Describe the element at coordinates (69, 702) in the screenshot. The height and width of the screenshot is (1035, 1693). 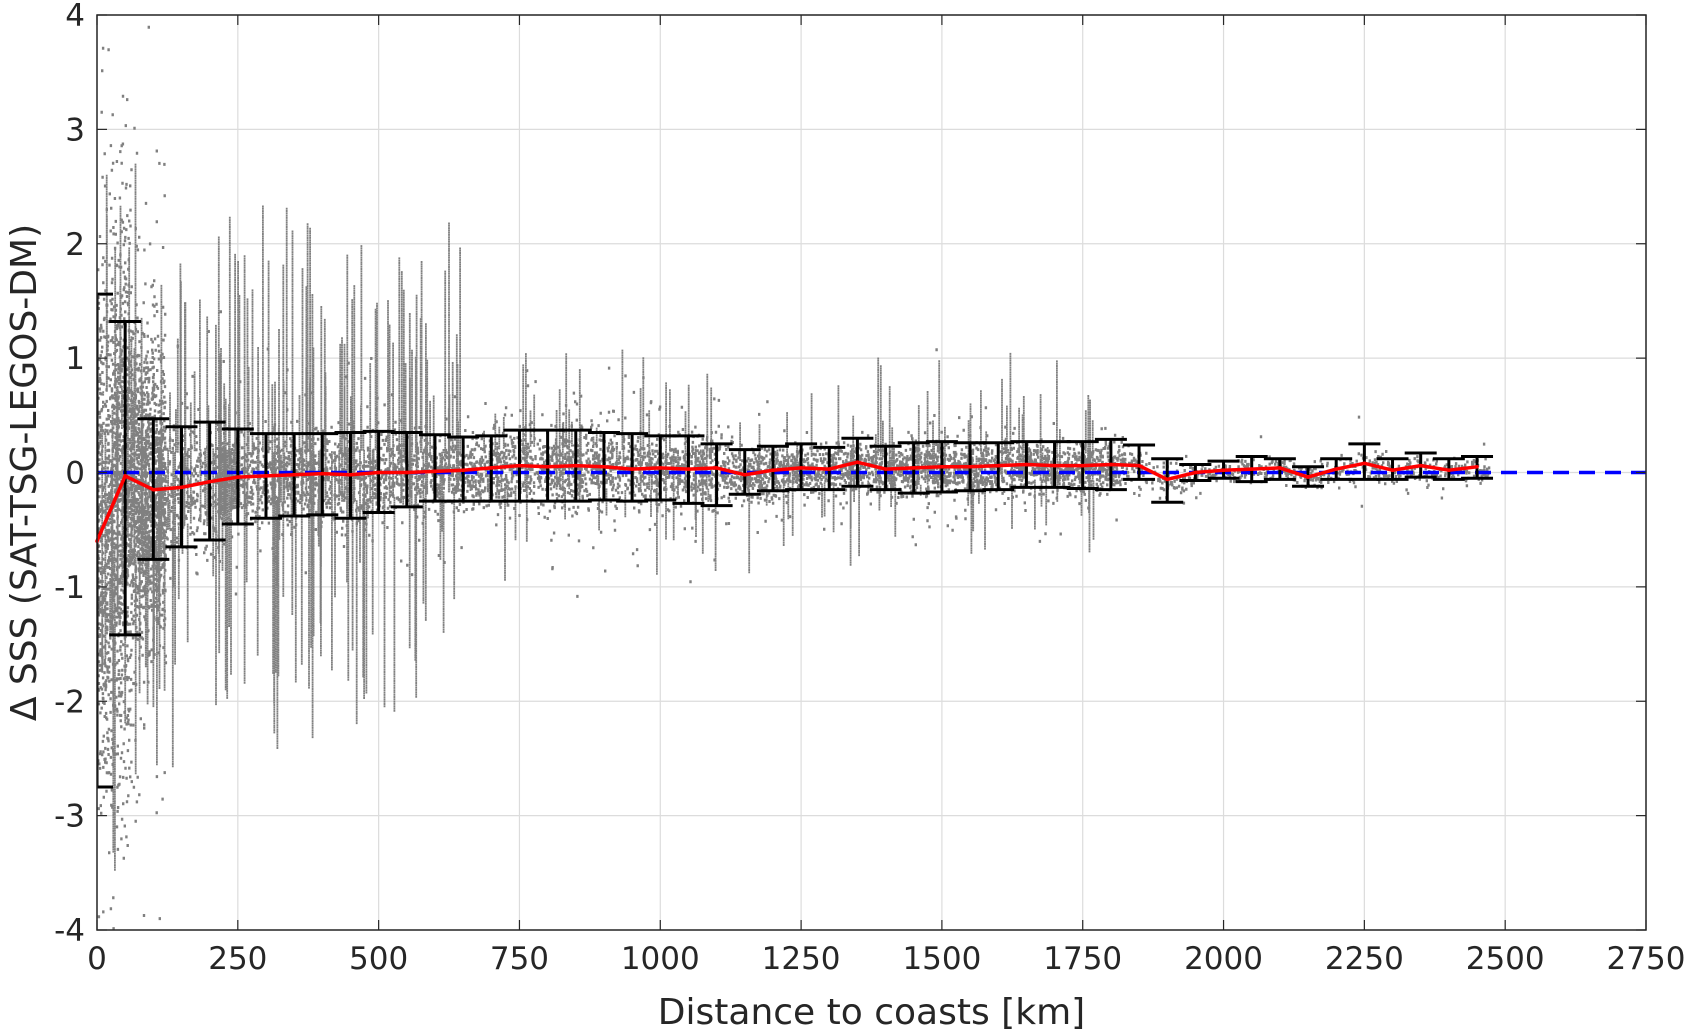
I see `y-tick-label: -2` at that location.